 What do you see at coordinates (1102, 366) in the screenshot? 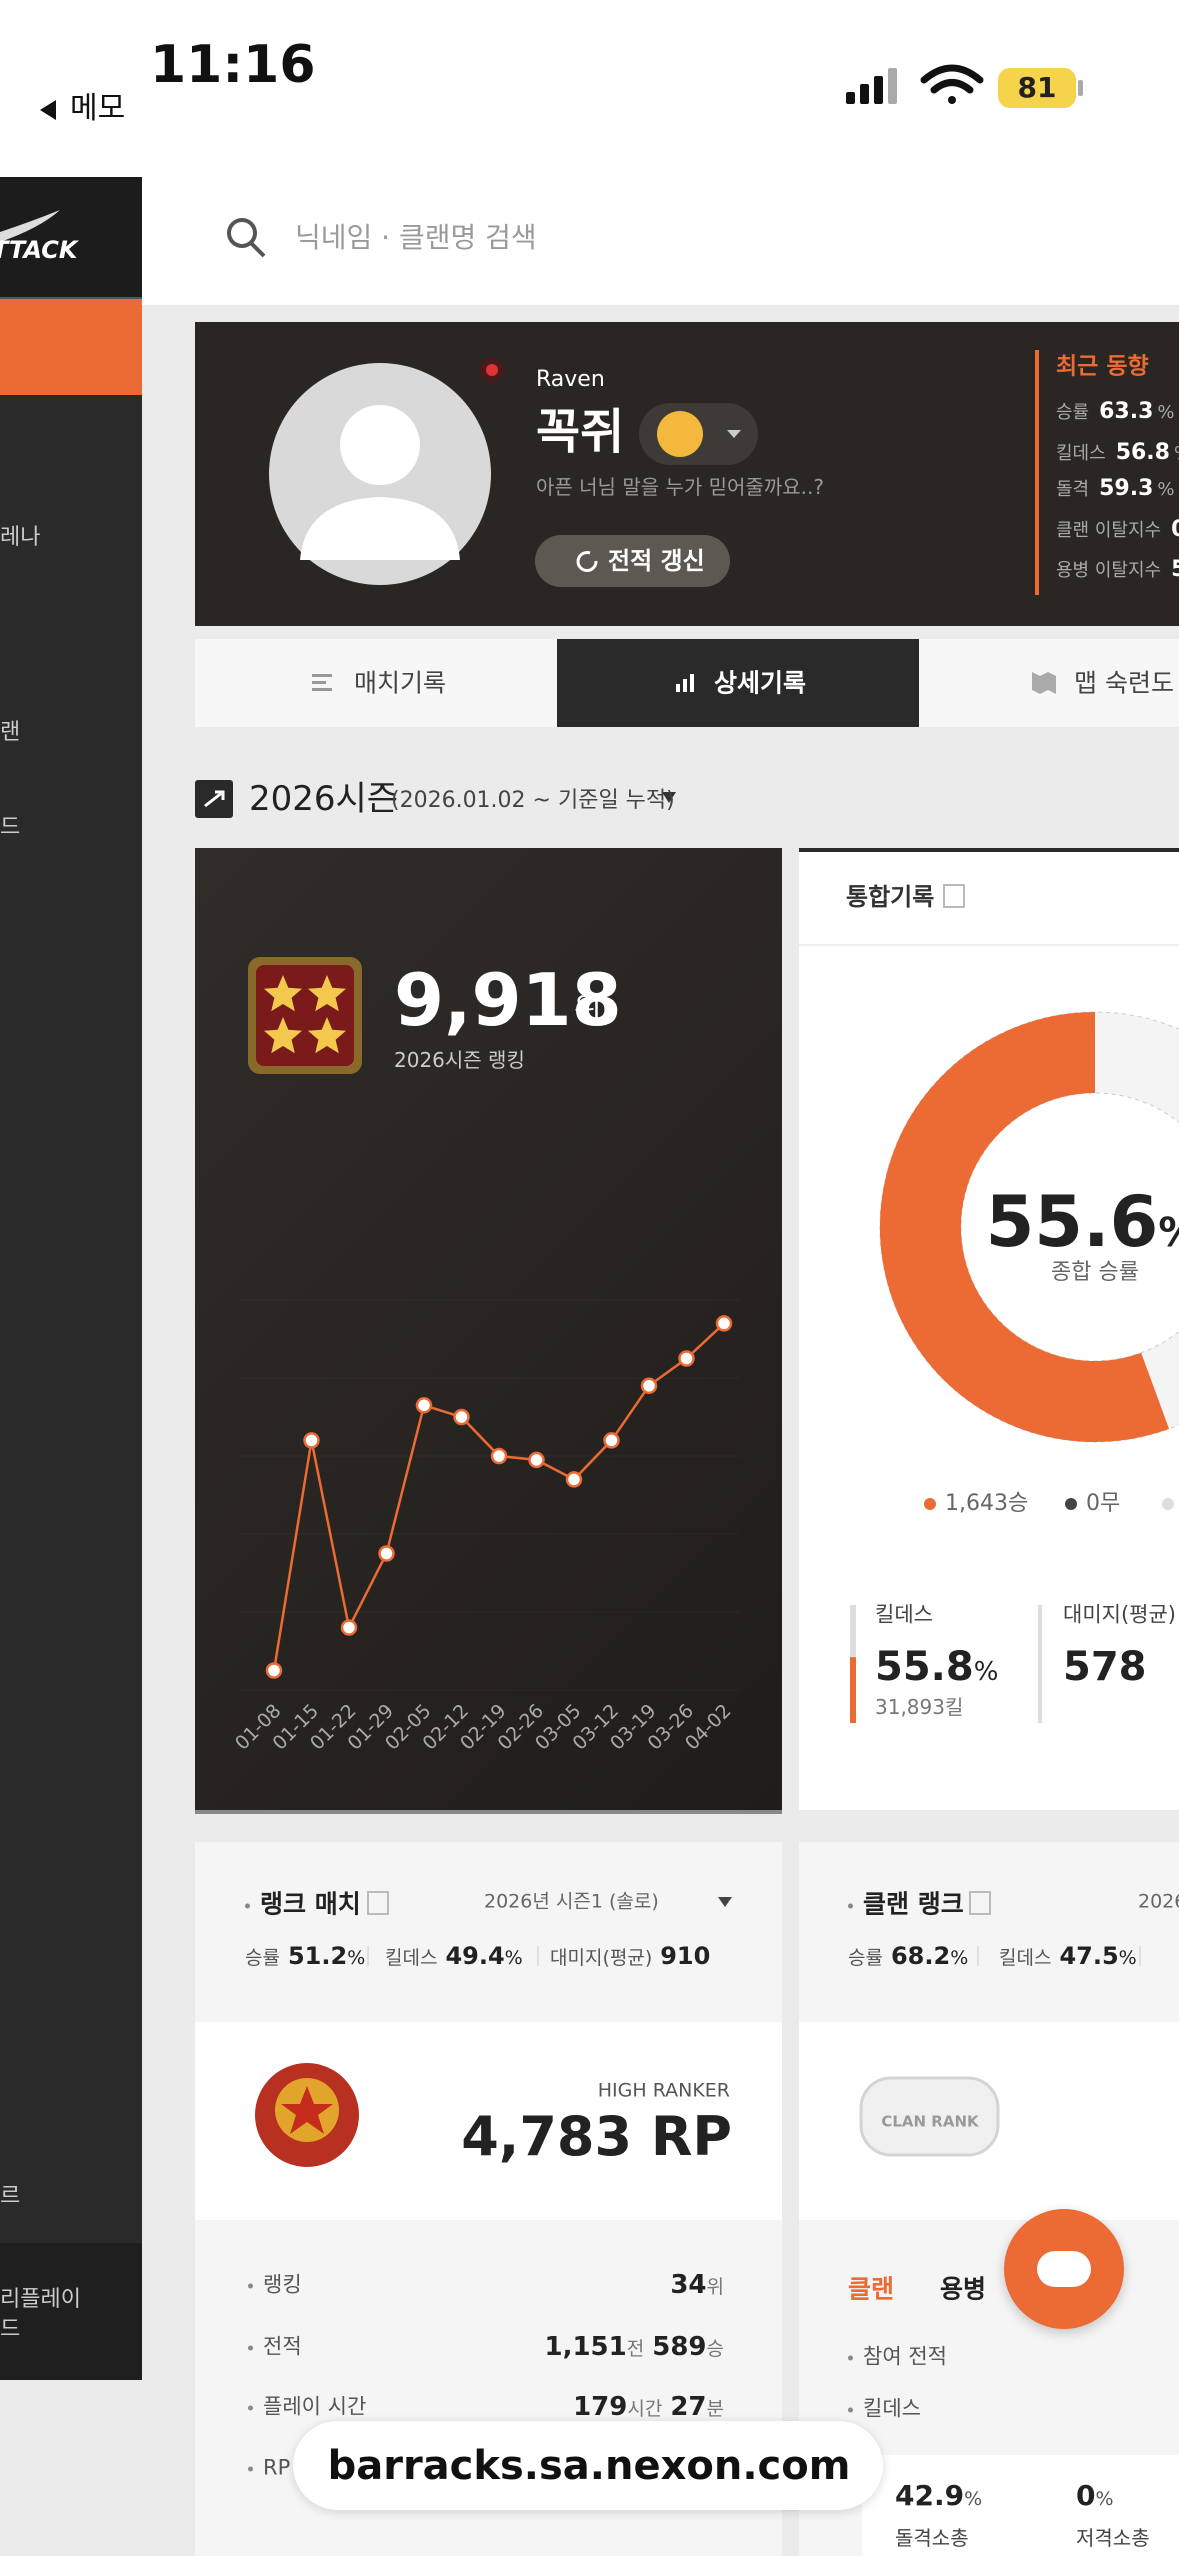
I see `trend-title: 최근 동향` at bounding box center [1102, 366].